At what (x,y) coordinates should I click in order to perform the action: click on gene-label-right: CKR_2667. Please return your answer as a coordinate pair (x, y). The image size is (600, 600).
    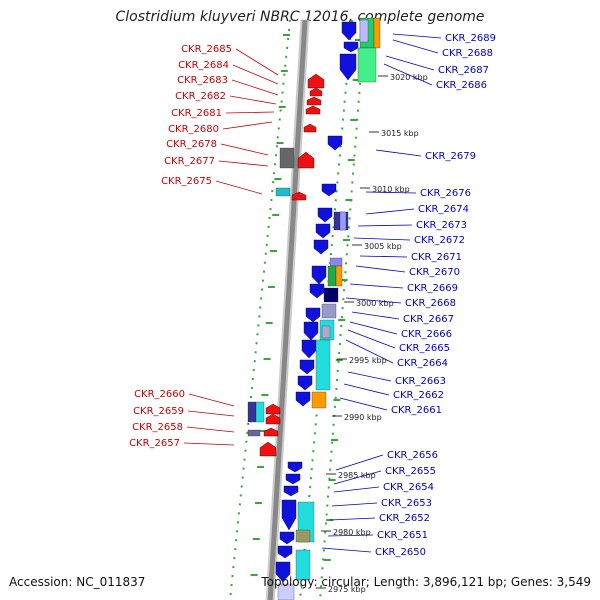
    Looking at the image, I should click on (428, 319).